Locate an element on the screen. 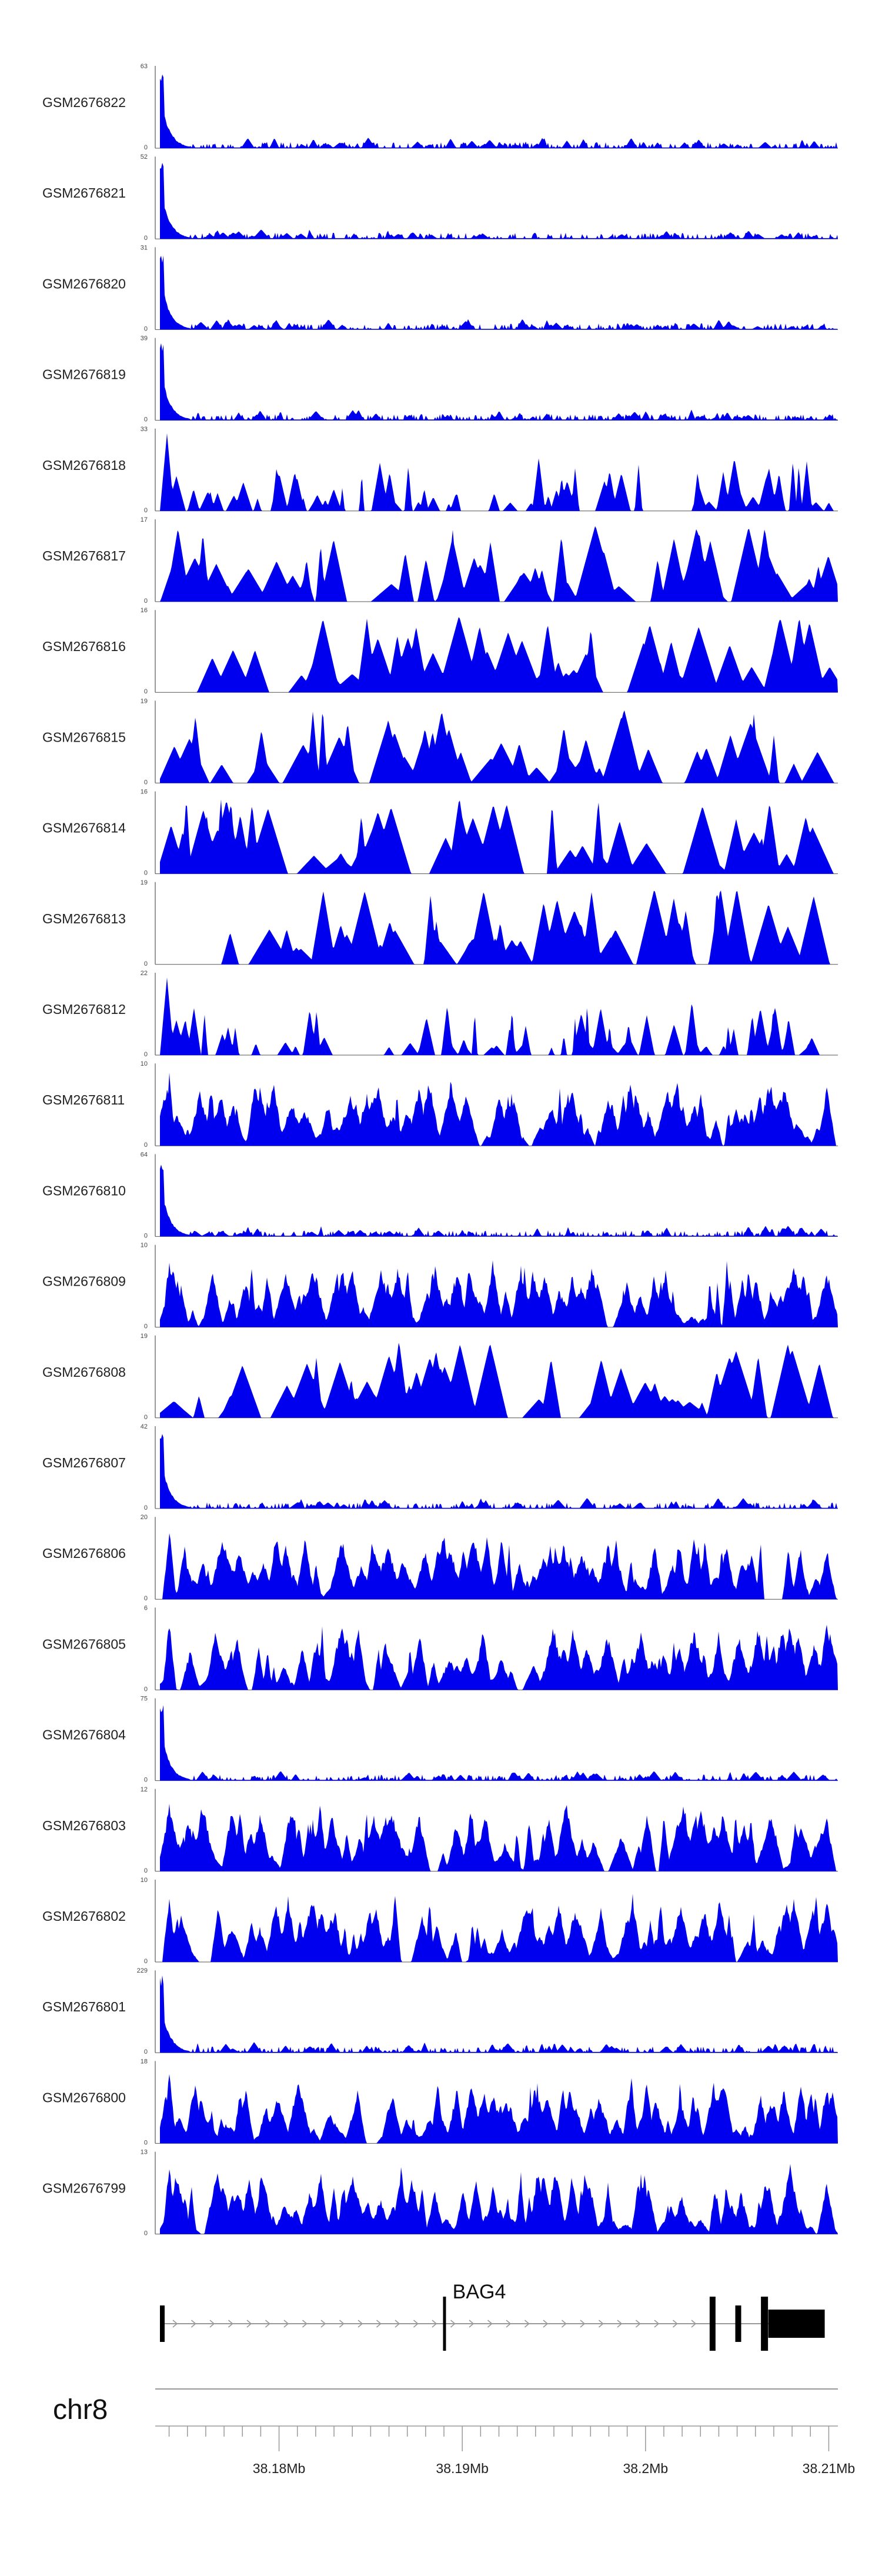  track-label: GSM2676821 is located at coordinates (84, 193).